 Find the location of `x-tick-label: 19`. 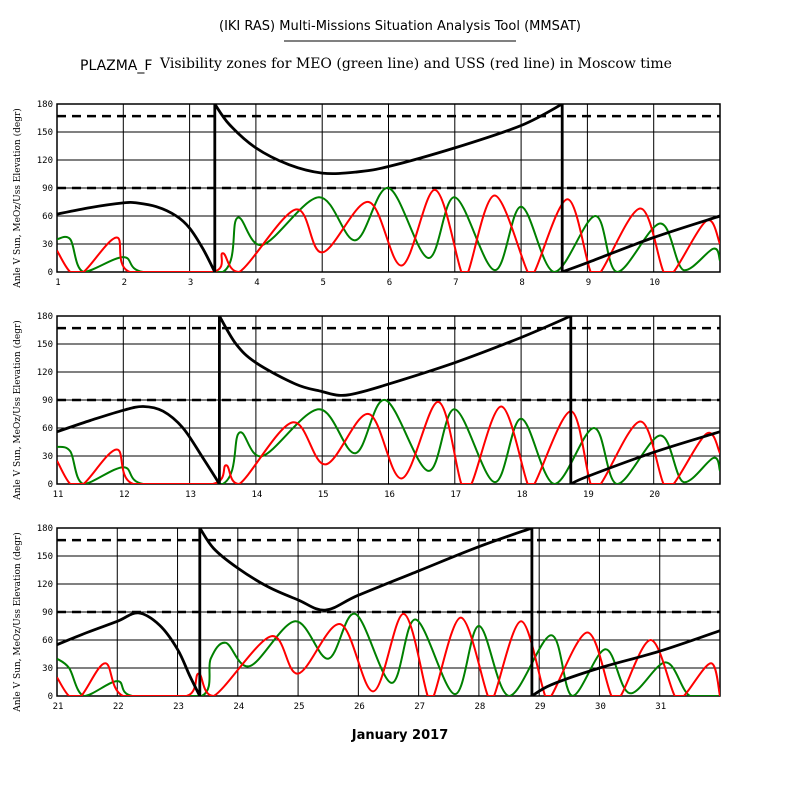

x-tick-label: 19 is located at coordinates (588, 495).